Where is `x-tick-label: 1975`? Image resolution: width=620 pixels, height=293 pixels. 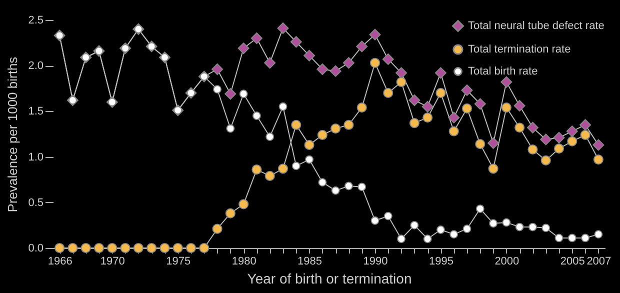 x-tick-label: 1975 is located at coordinates (178, 262).